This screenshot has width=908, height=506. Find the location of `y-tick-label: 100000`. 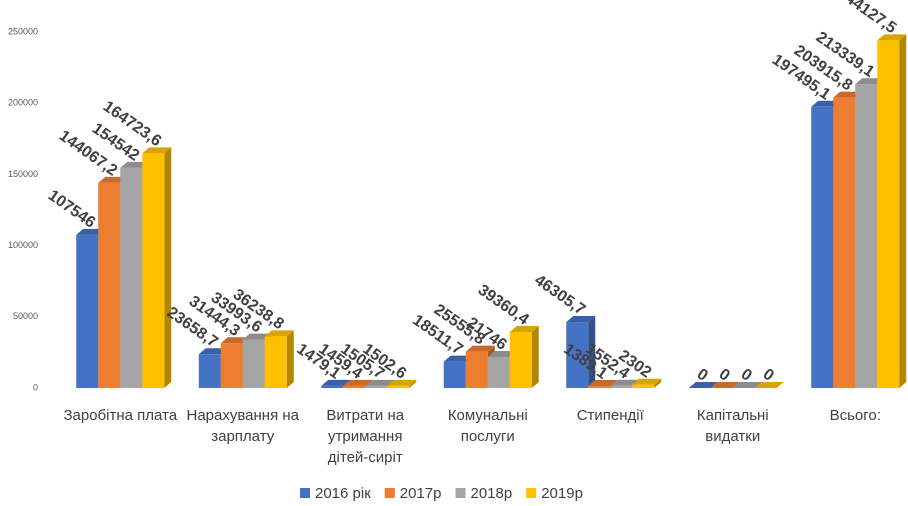

y-tick-label: 100000 is located at coordinates (23, 245).